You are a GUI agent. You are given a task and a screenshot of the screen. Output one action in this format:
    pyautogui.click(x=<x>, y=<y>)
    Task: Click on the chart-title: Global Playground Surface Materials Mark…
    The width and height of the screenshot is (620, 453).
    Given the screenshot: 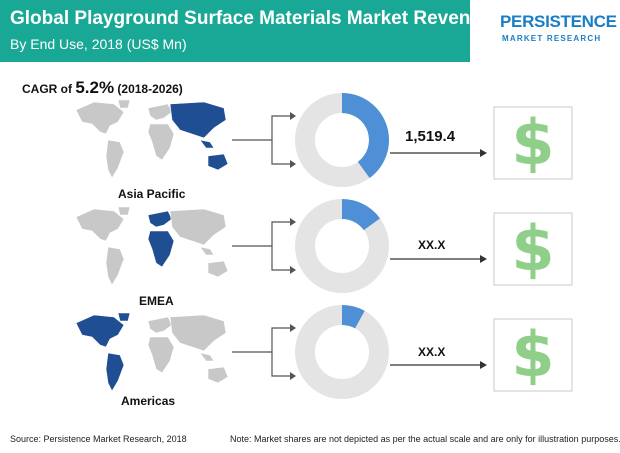 What is the action you would take?
    pyautogui.click(x=251, y=18)
    